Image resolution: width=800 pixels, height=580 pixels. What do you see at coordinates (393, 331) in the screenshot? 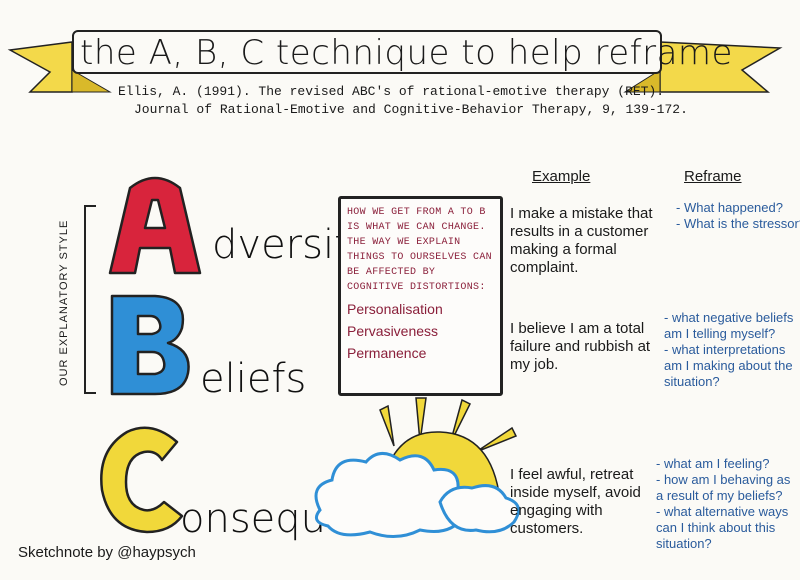
I see `distortion-pervasiveness: Pervasiveness` at bounding box center [393, 331].